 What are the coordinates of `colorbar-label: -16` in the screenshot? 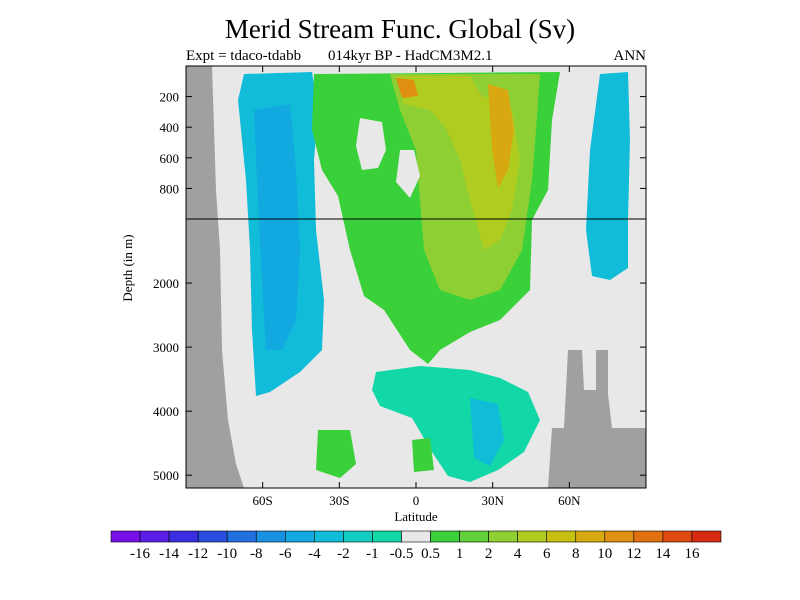 It's located at (140, 554).